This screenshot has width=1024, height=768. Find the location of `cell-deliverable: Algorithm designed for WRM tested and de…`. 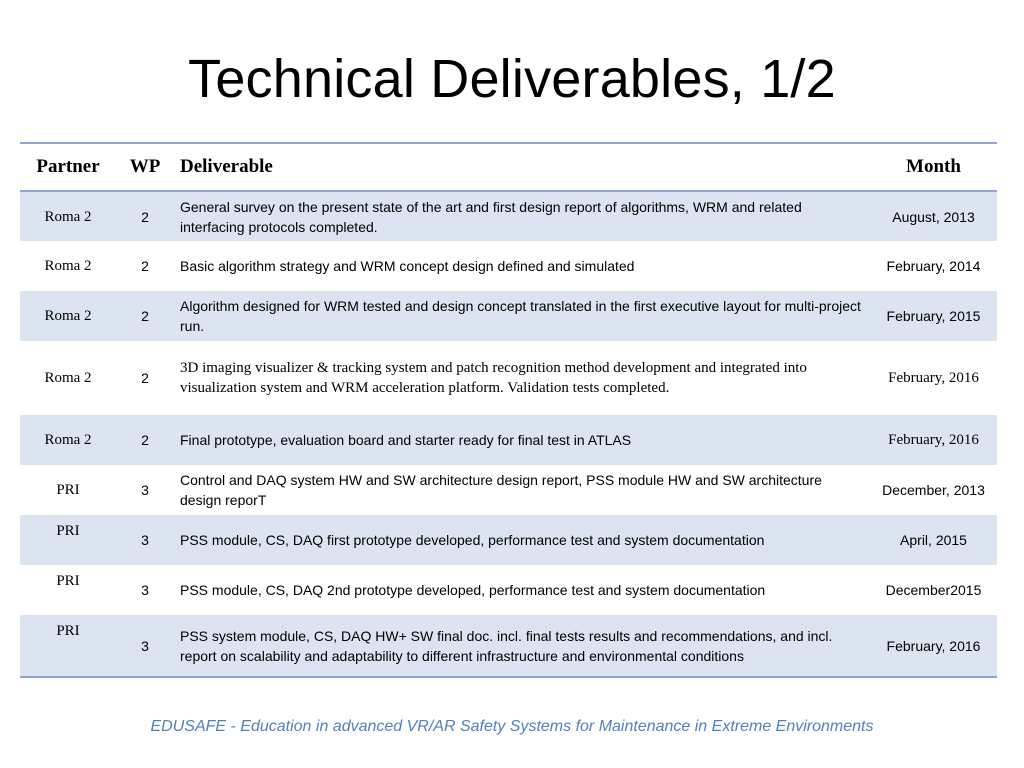

cell-deliverable: Algorithm designed for WRM tested and de… is located at coordinates (522, 316).